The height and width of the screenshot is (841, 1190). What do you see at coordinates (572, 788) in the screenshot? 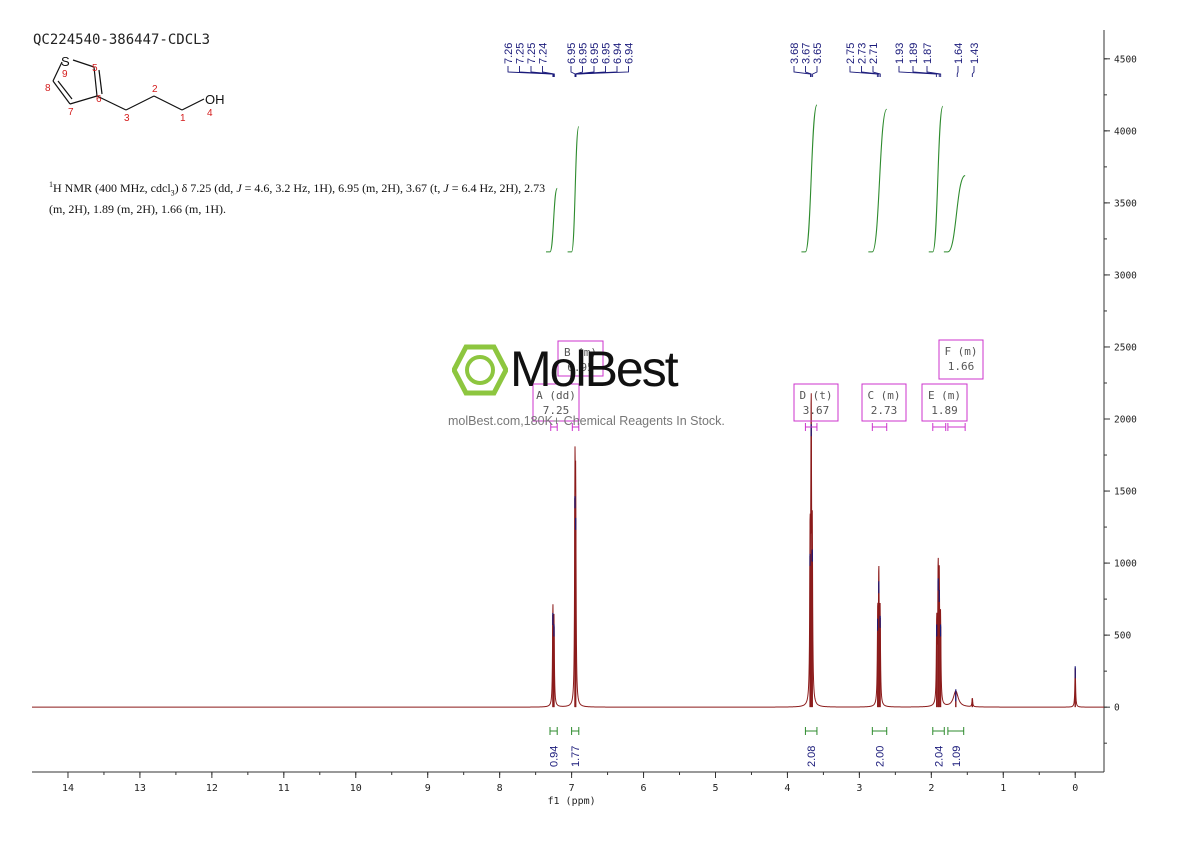
I see `x-tick-label: 7` at bounding box center [572, 788].